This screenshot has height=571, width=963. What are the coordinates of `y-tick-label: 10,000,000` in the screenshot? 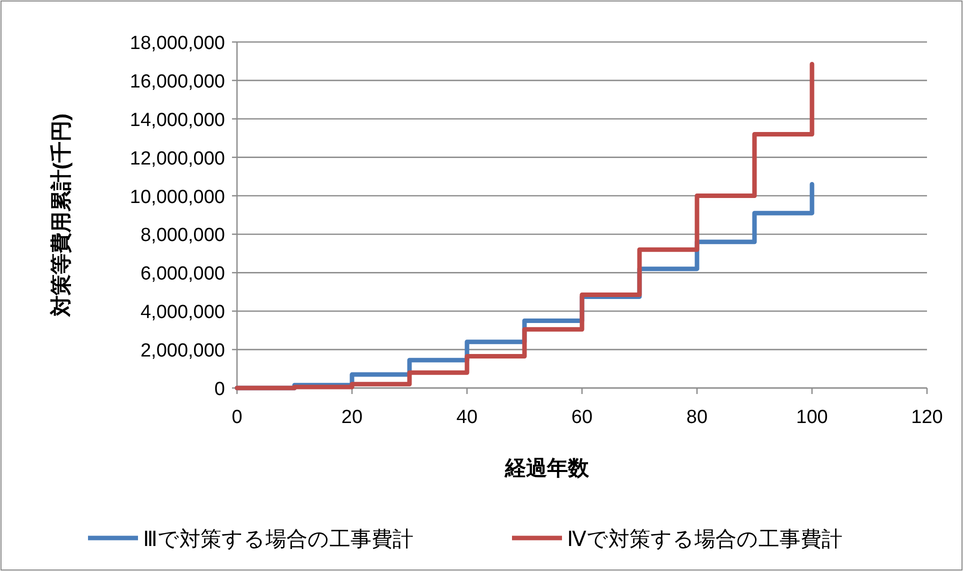 It's located at (177, 197).